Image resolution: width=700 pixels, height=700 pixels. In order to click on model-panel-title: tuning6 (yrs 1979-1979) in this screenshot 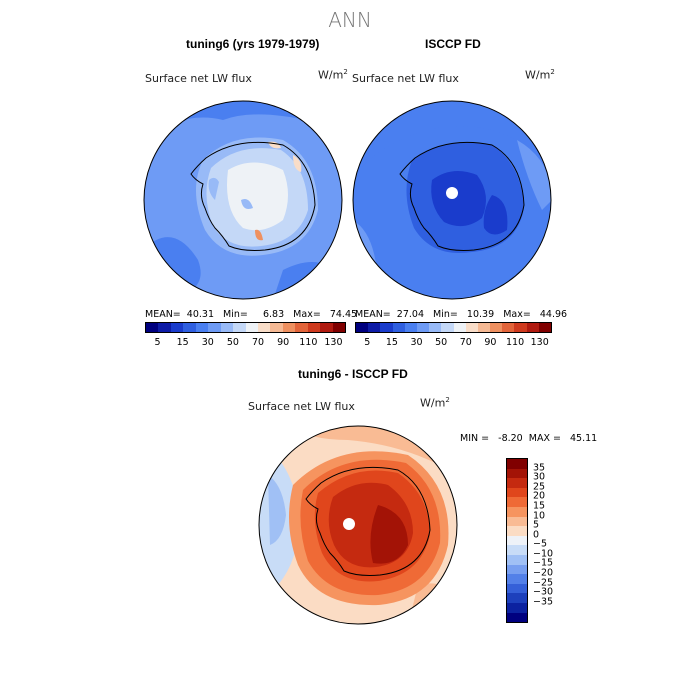, I will do `click(253, 44)`.